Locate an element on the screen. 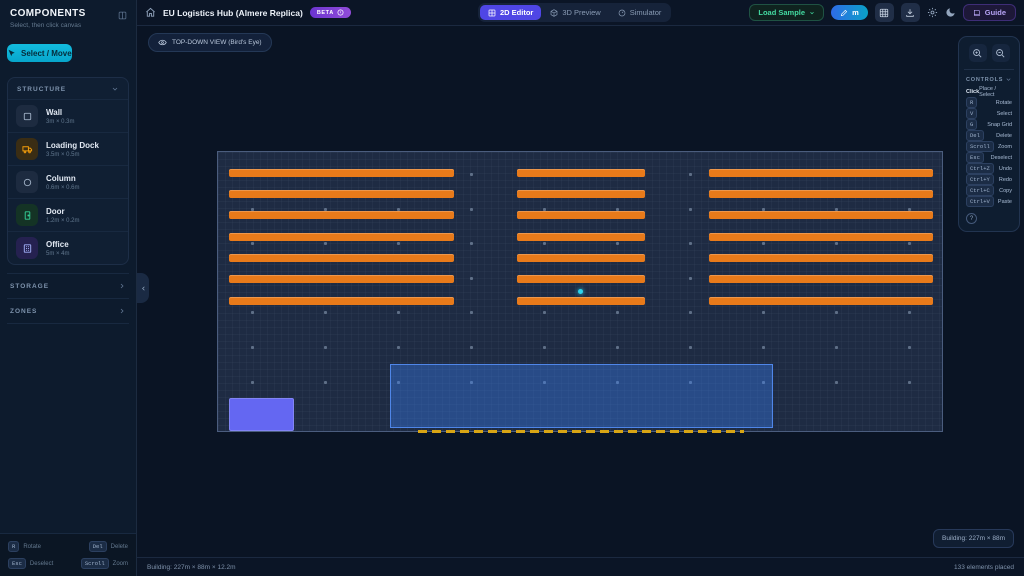 This screenshot has width=1024, height=576. theme-toggle-button is located at coordinates (950, 12).